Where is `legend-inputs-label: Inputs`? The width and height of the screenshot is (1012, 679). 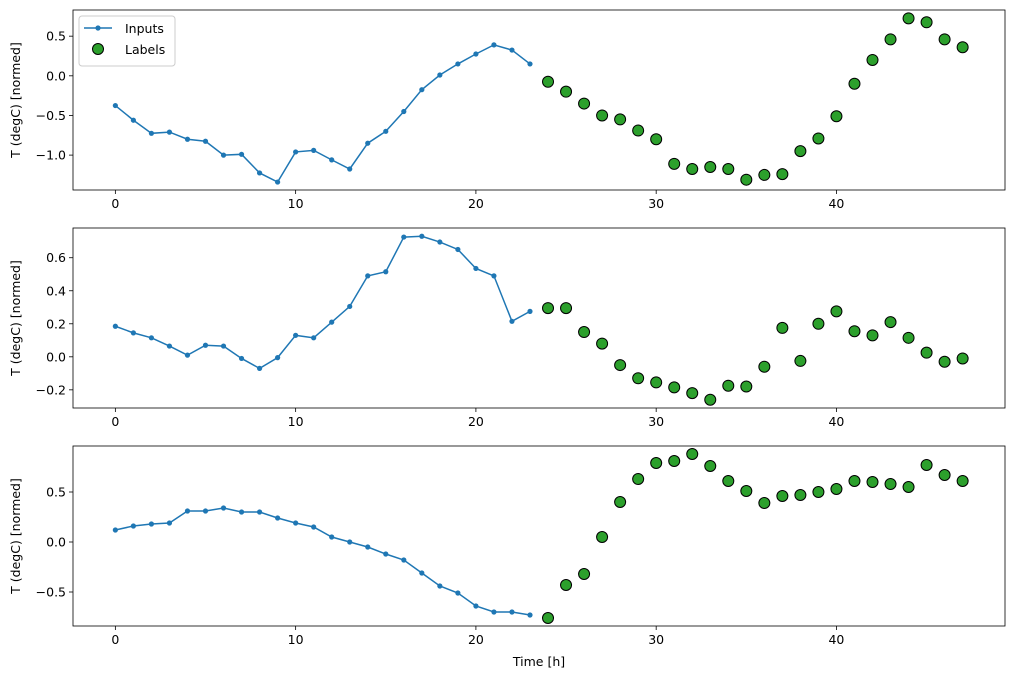 legend-inputs-label: Inputs is located at coordinates (144, 28).